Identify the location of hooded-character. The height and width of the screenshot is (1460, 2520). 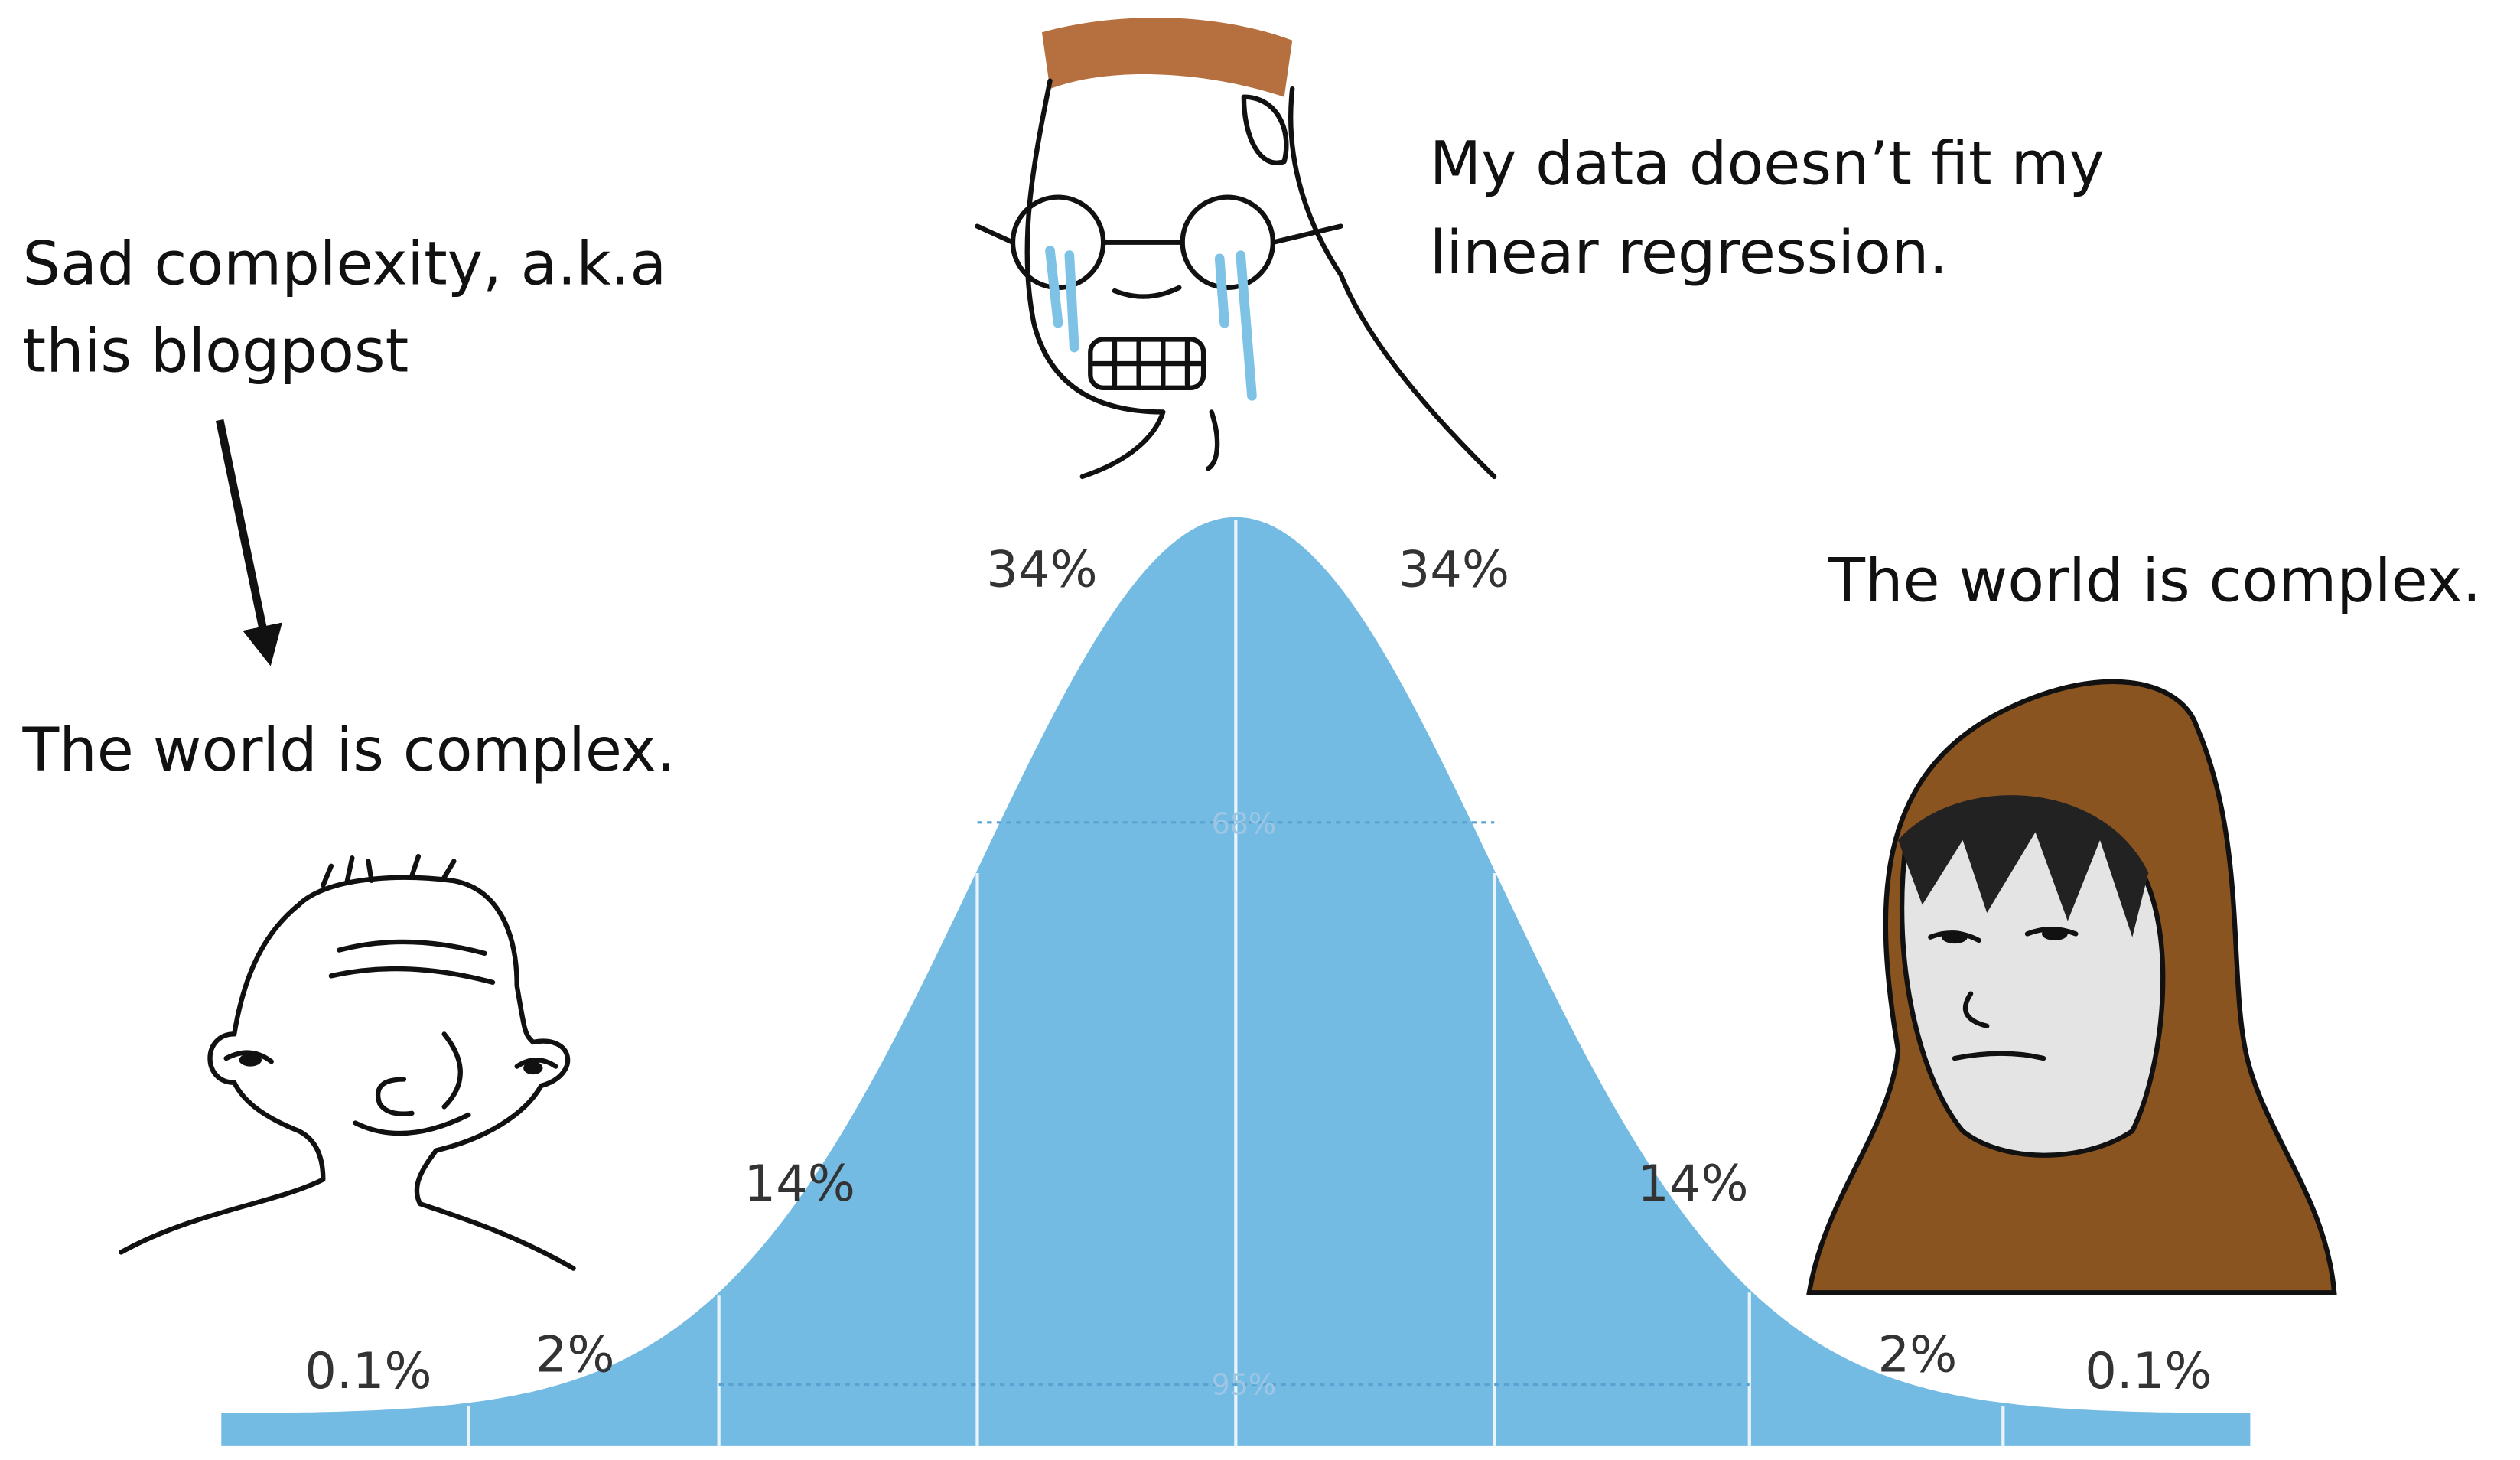
(2071, 987).